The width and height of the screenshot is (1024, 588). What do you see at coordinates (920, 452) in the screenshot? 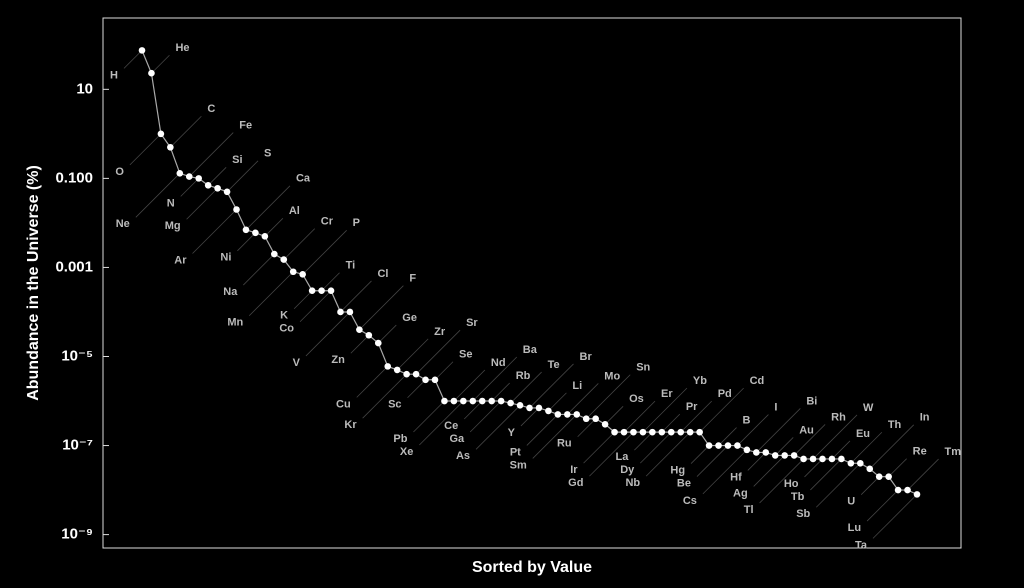
I see `element-label: Re` at bounding box center [920, 452].